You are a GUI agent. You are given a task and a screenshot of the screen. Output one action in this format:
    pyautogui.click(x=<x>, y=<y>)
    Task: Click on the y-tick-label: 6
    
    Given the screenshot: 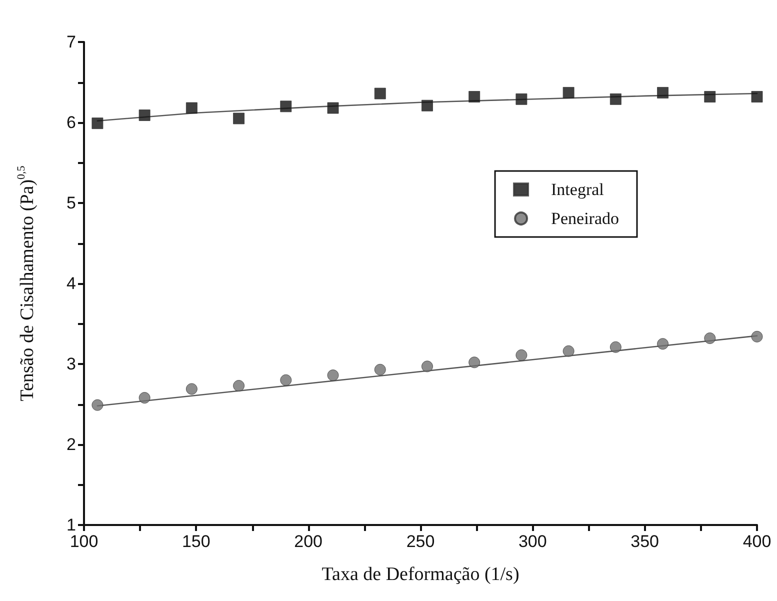 What is the action you would take?
    pyautogui.click(x=71, y=122)
    